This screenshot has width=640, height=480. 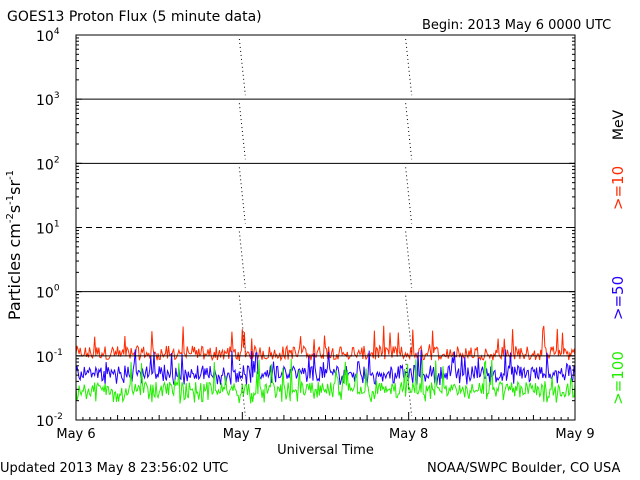 I want to click on updated-timestamp: Updated 2013 May 8 23:56:02 UTC, so click(x=114, y=468).